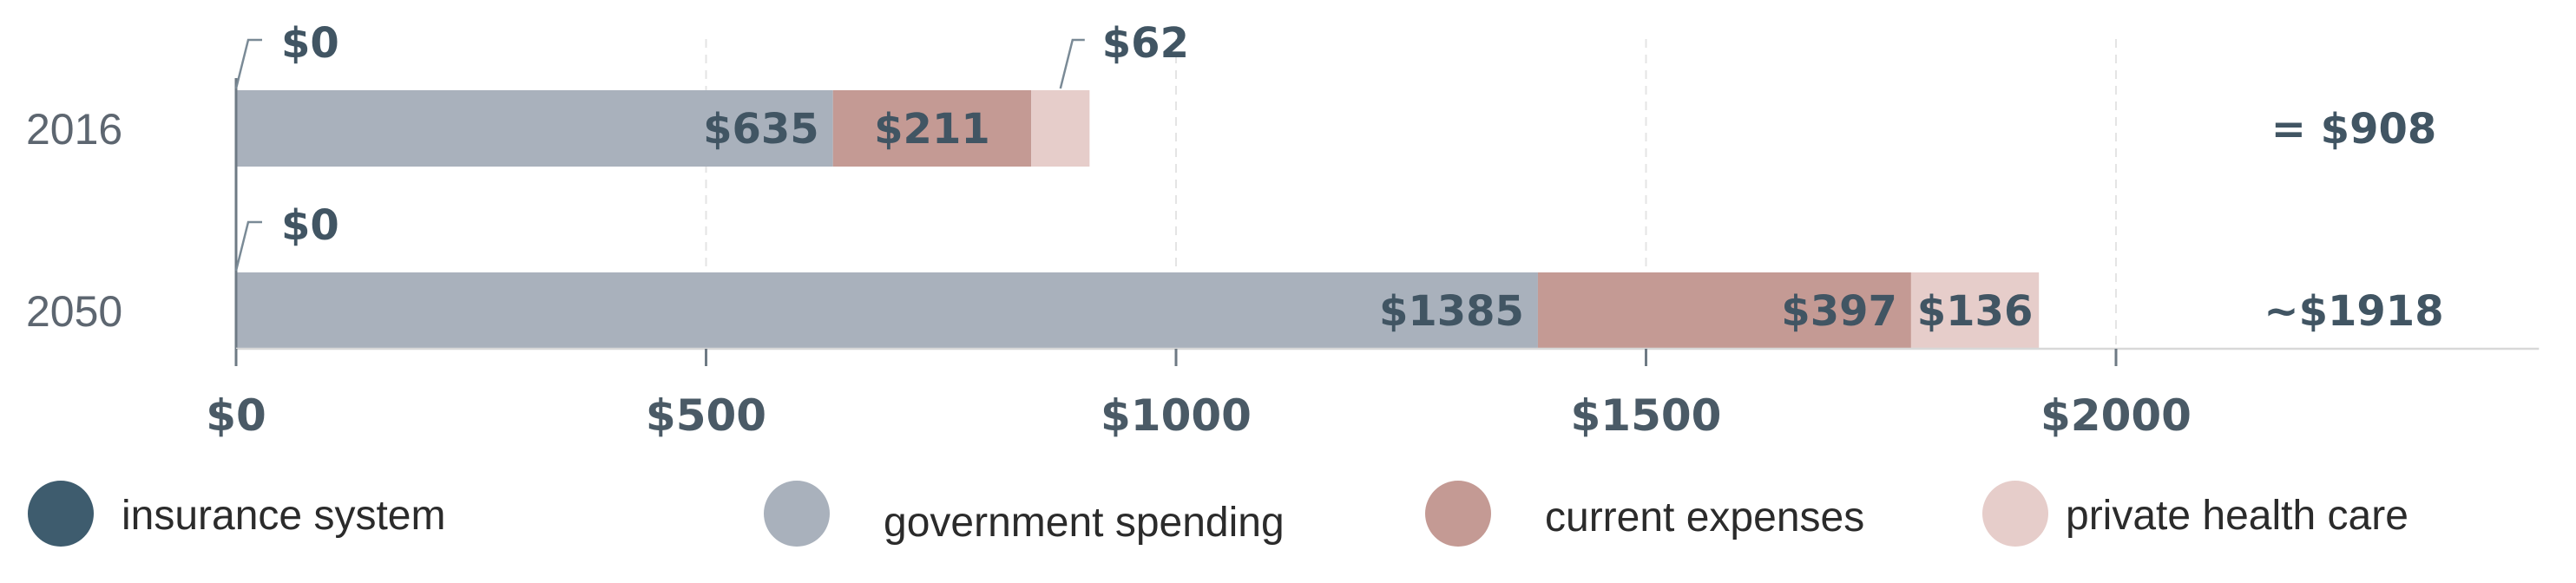 The height and width of the screenshot is (583, 2576). Describe the element at coordinates (1458, 514) in the screenshot. I see `legend-swatch-current-expenses` at that location.